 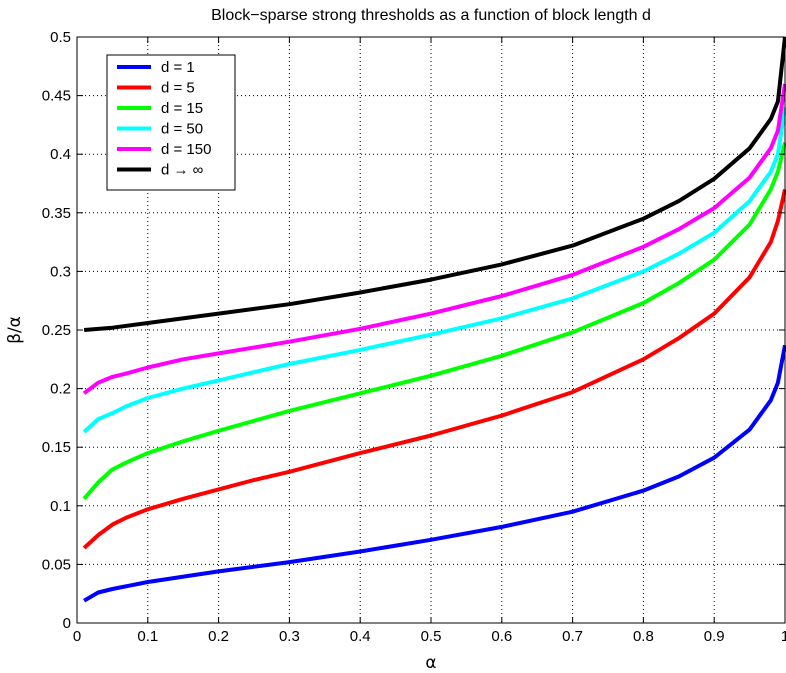 I want to click on legend: d = 1 d = 5 d = 15 d = 50 d = 150 d → ∞, so click(x=171, y=122).